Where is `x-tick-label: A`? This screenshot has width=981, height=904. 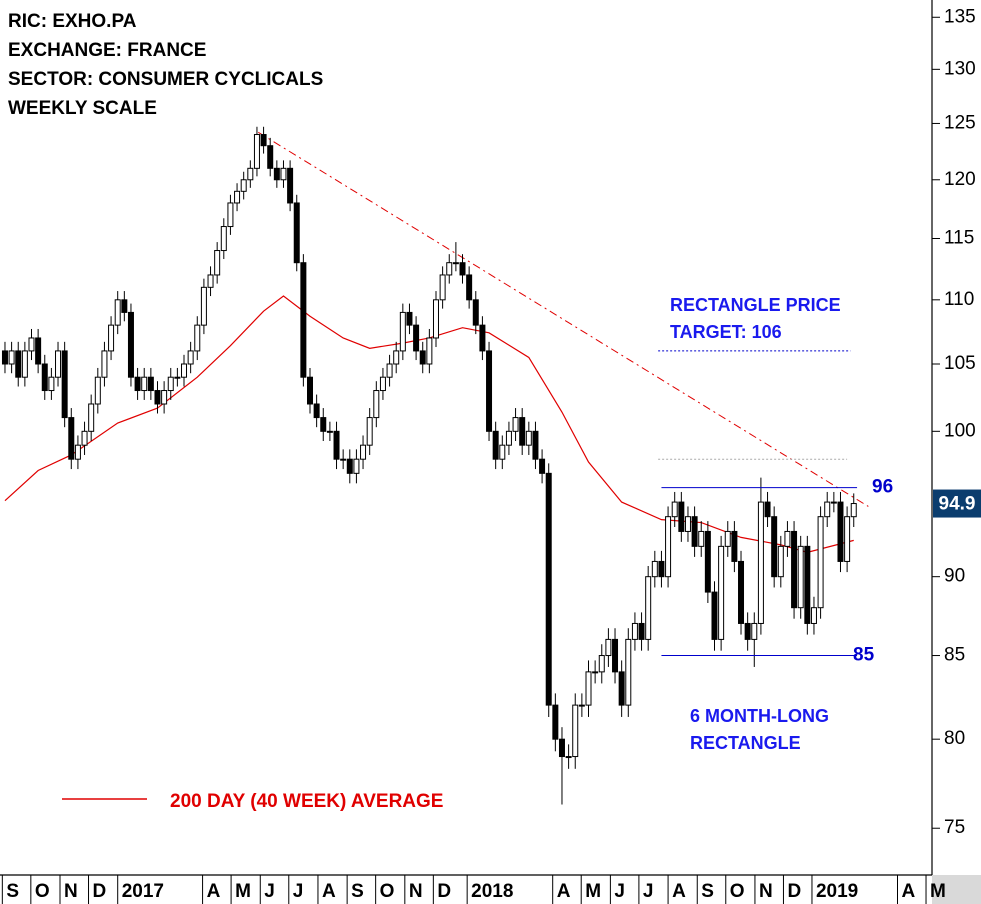 x-tick-label: A is located at coordinates (329, 891).